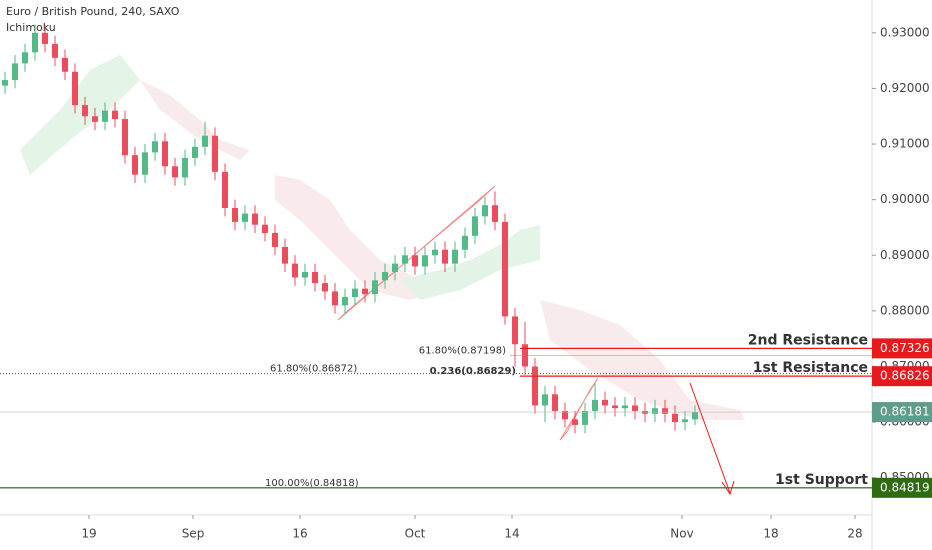 This screenshot has width=932, height=550. What do you see at coordinates (821, 480) in the screenshot?
I see `level-title: 1st Support` at bounding box center [821, 480].